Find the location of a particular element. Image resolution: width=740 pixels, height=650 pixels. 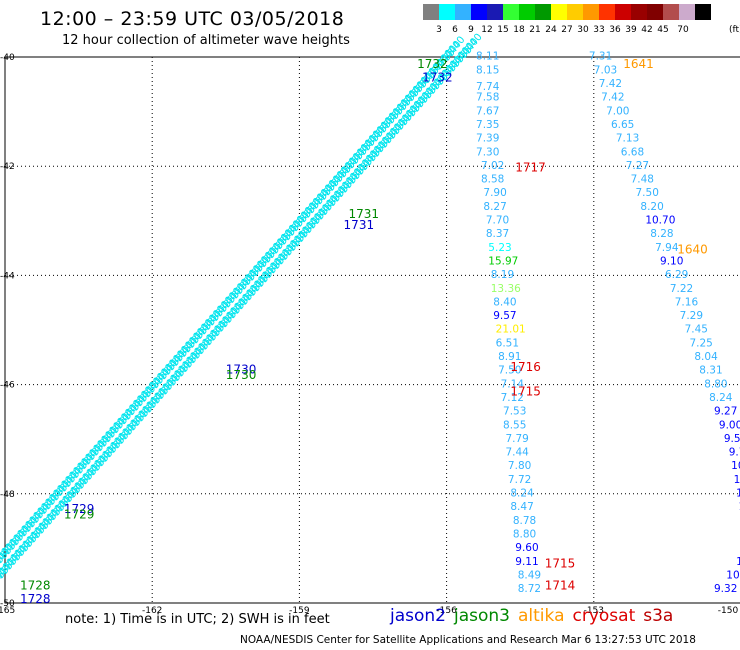

wave-height-value: 7.22 is located at coordinates (681, 289).